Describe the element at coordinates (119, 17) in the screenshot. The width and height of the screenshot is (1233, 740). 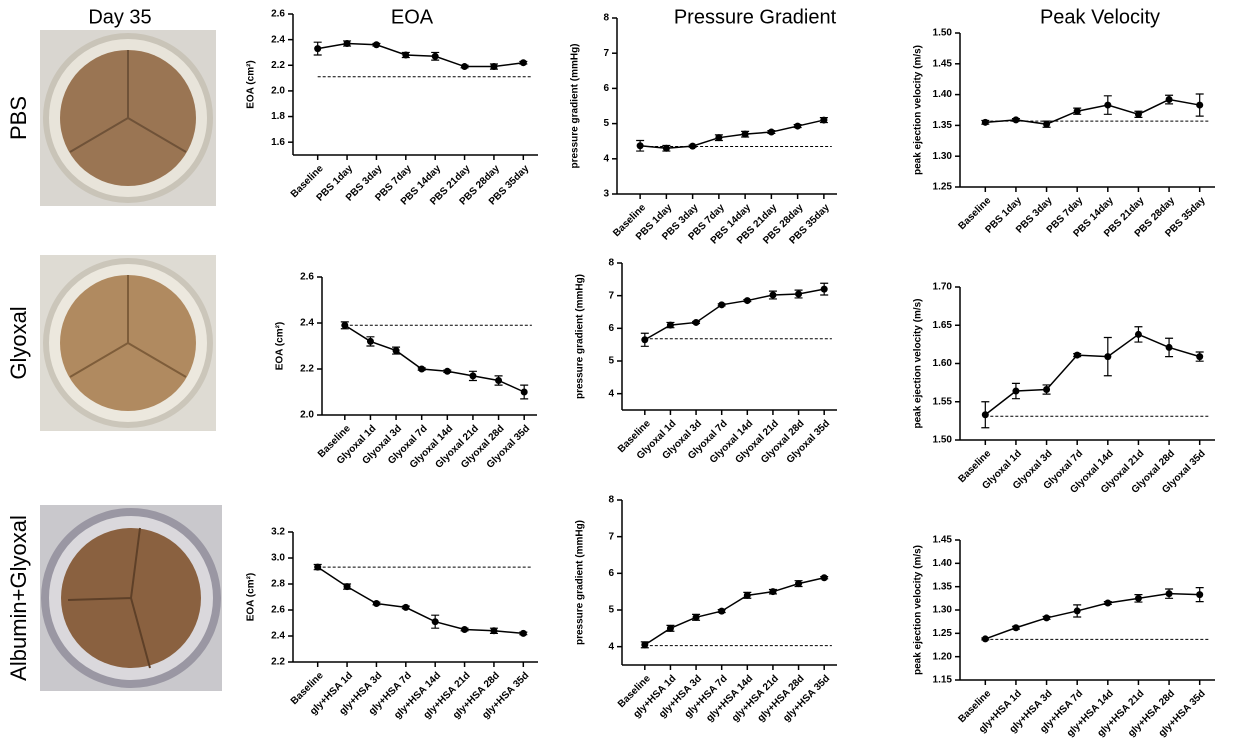
I see `column-header: Day 35` at that location.